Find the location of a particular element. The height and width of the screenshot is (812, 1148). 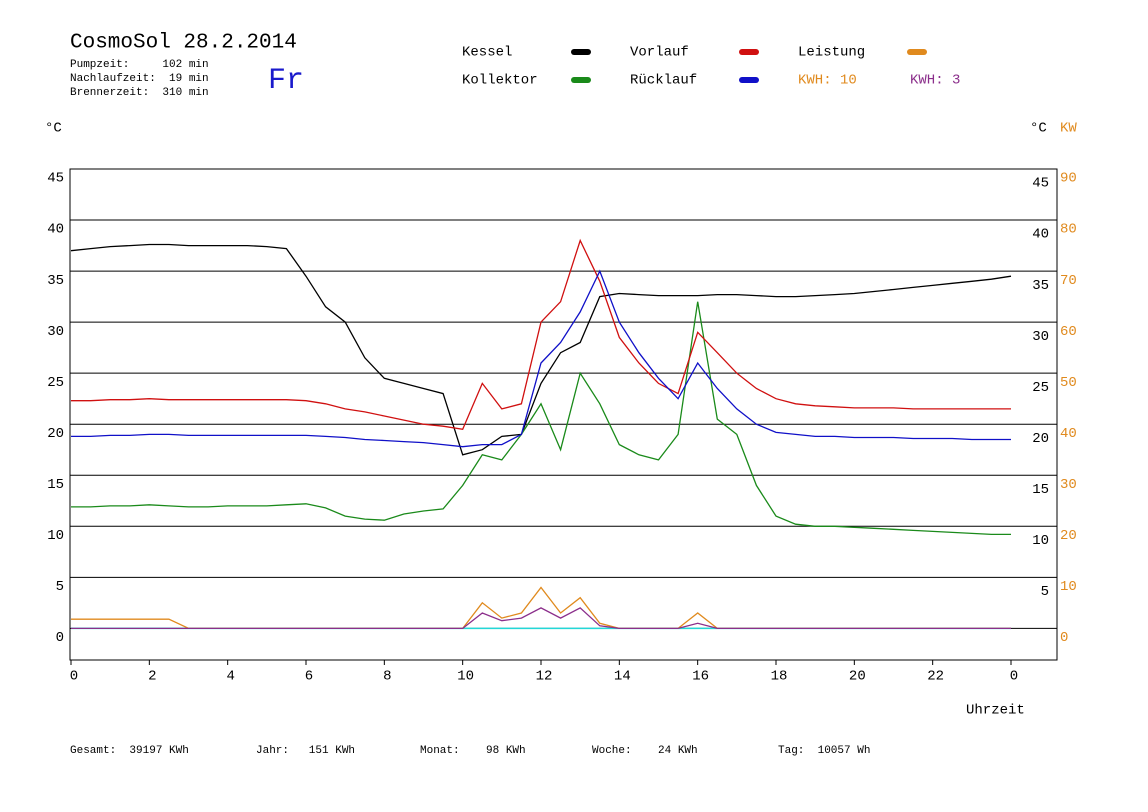

y2-tick-label: 10 is located at coordinates (1068, 587).